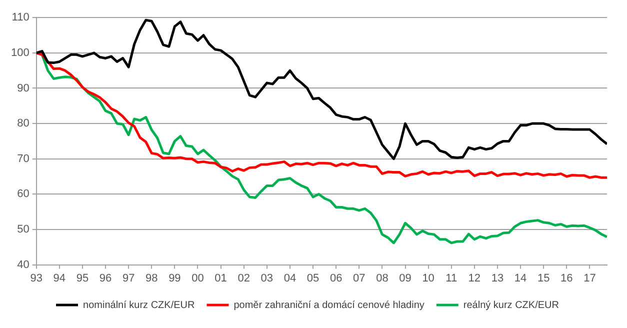  Describe the element at coordinates (23, 230) in the screenshot. I see `y-tick-label: 50` at that location.